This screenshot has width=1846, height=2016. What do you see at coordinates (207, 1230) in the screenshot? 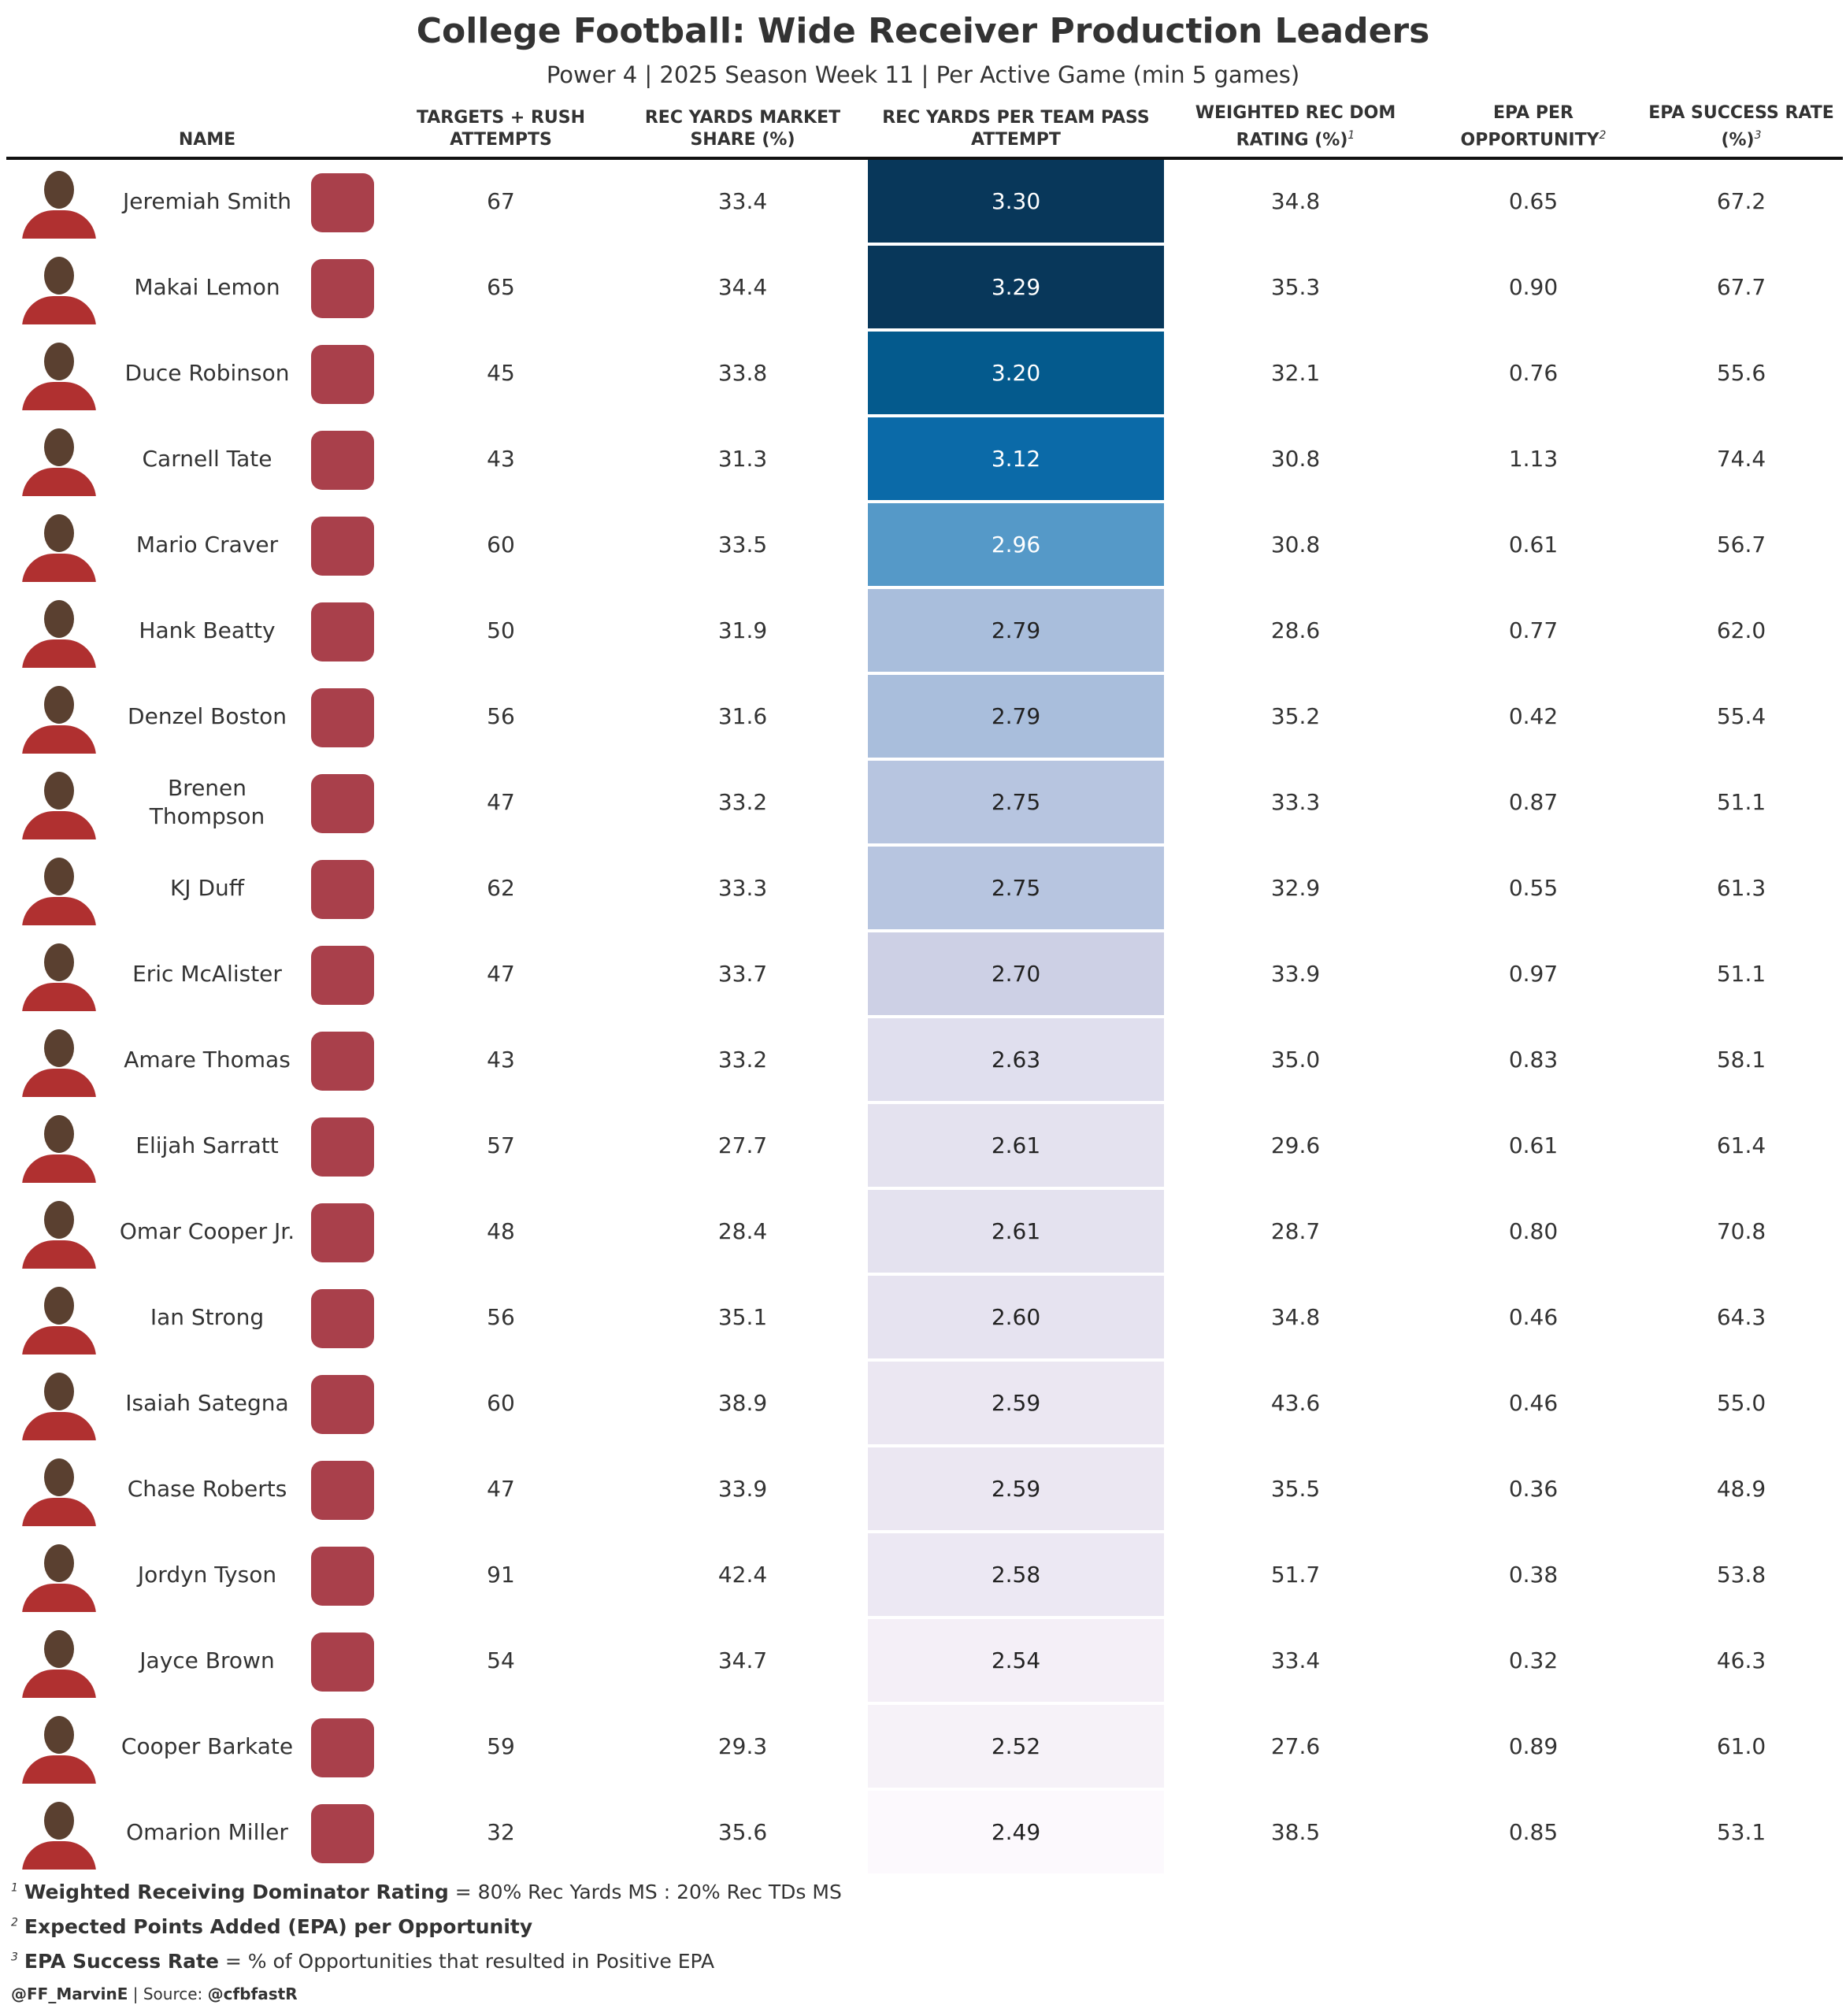
I see `player-name: Omar Cooper Jr.` at bounding box center [207, 1230].